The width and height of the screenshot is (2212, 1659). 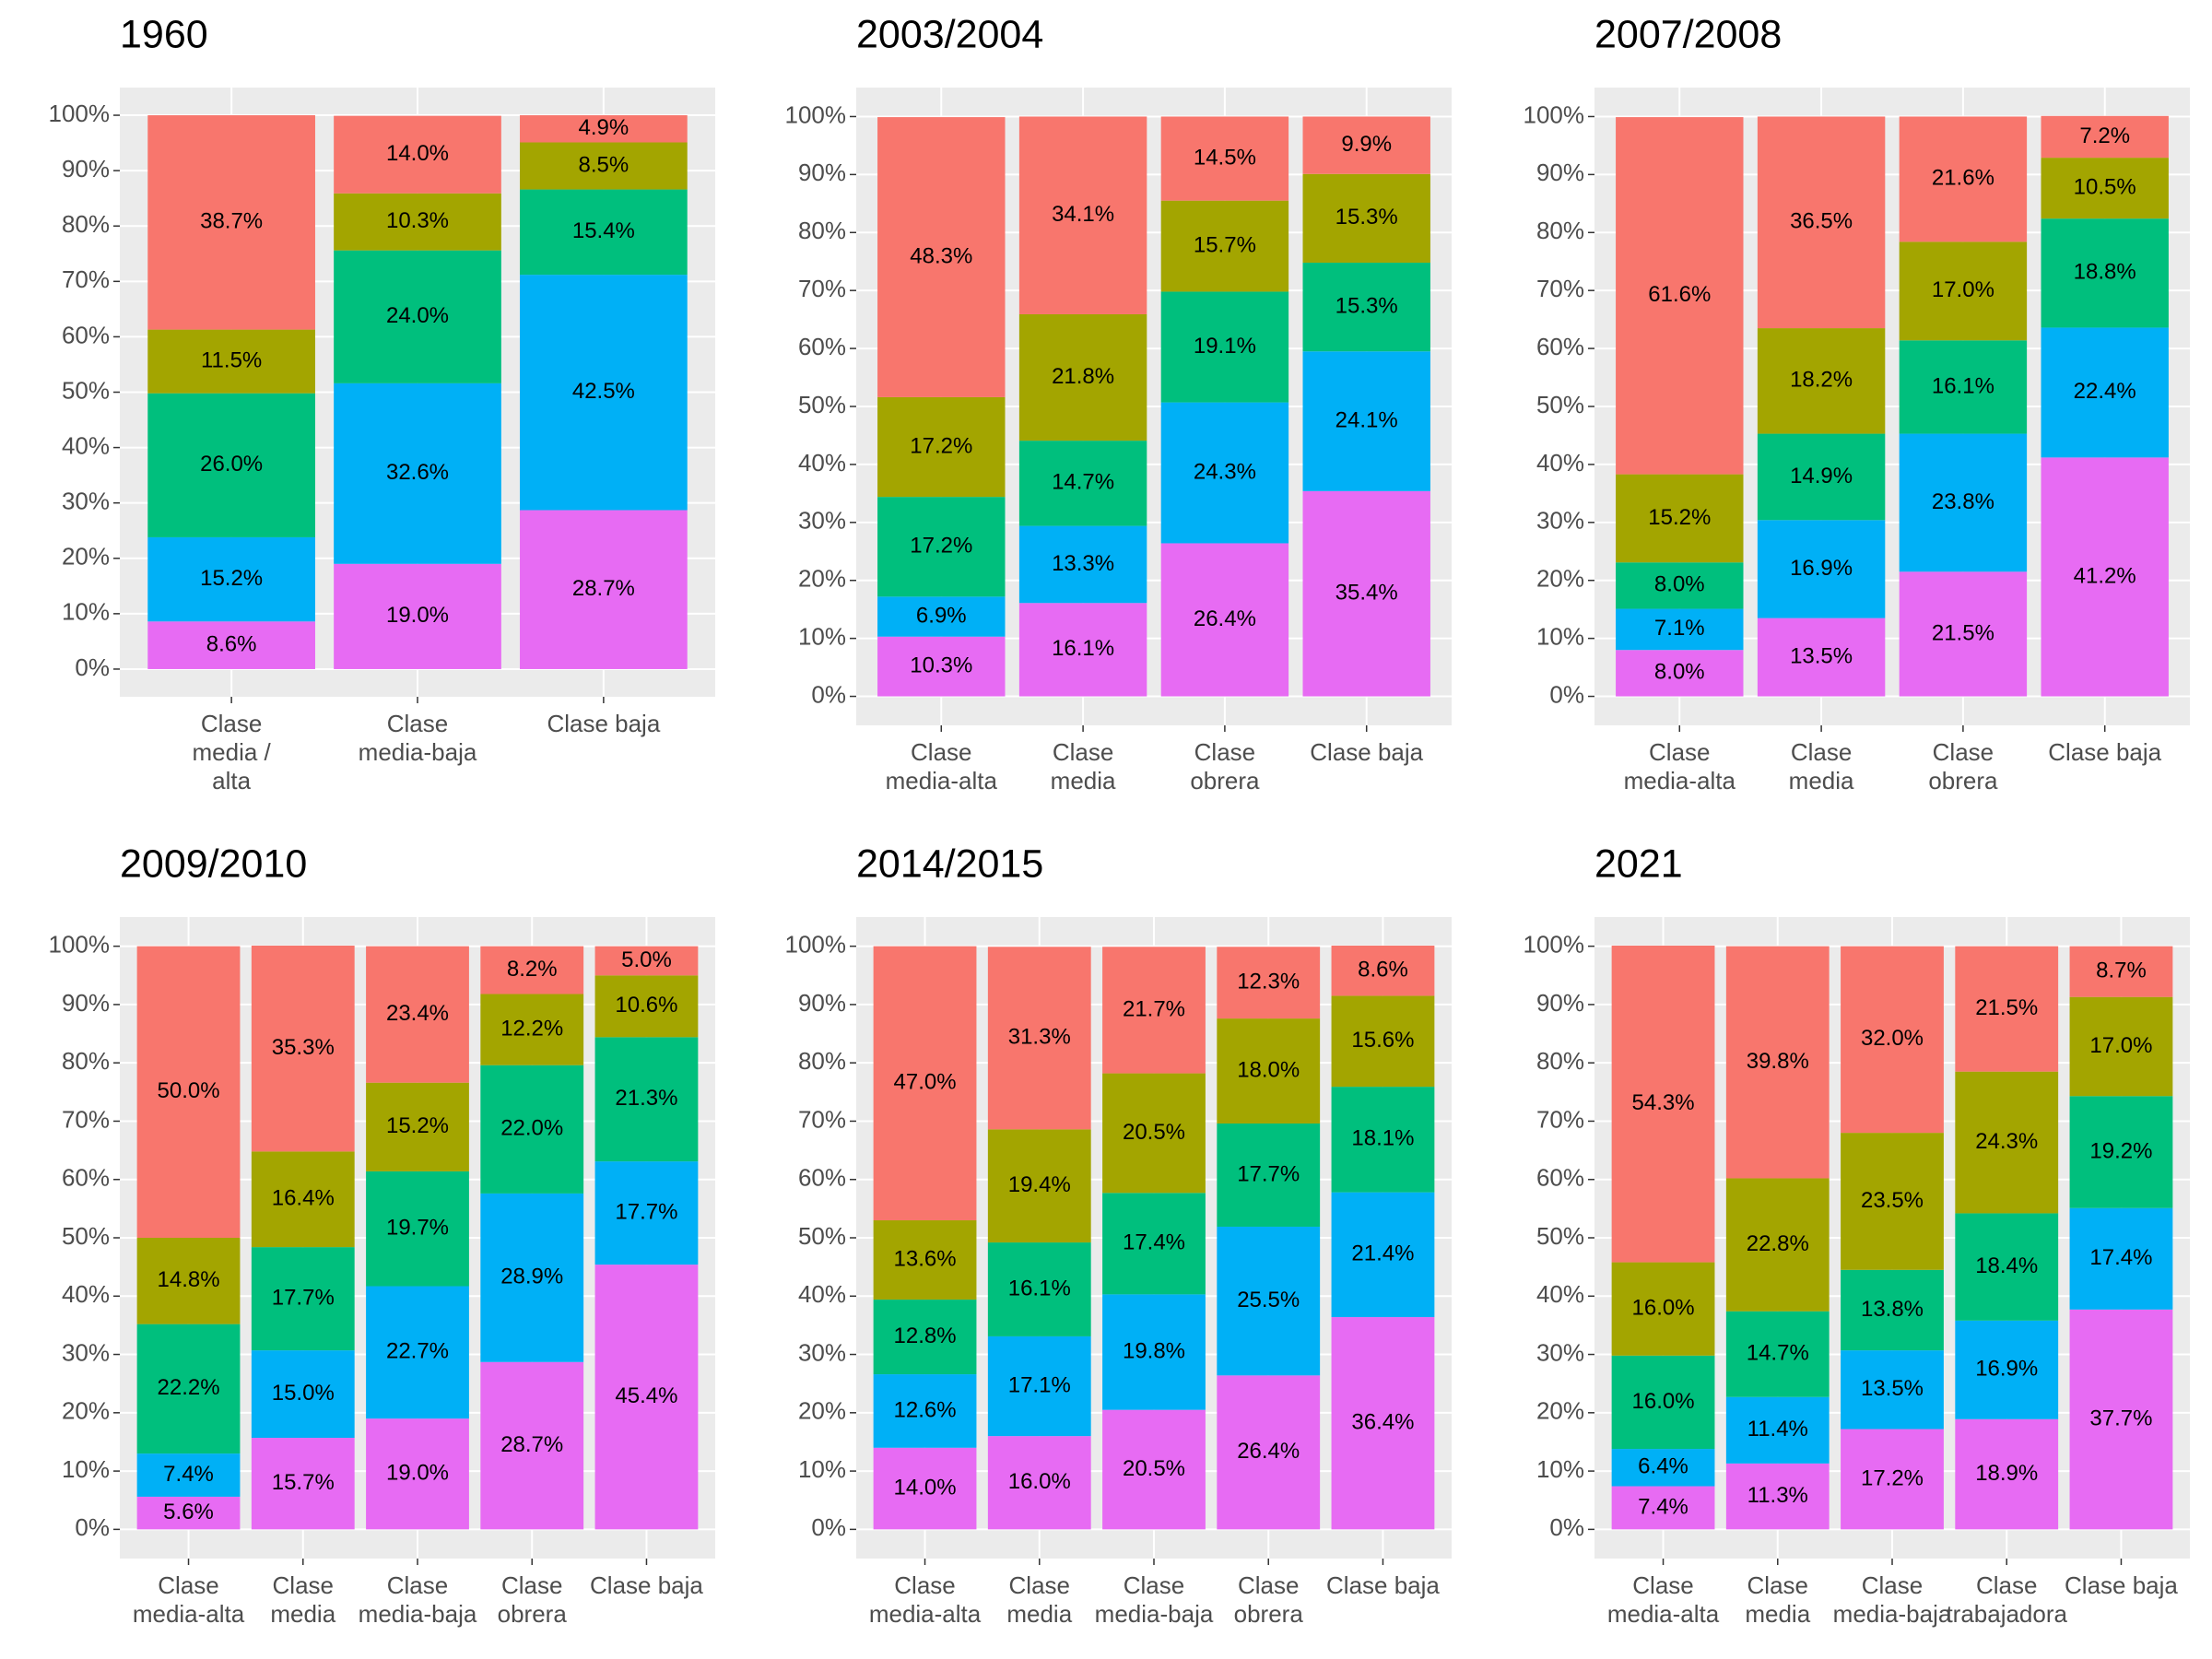 What do you see at coordinates (2120, 1150) in the screenshot?
I see `value-label: 19.2%` at bounding box center [2120, 1150].